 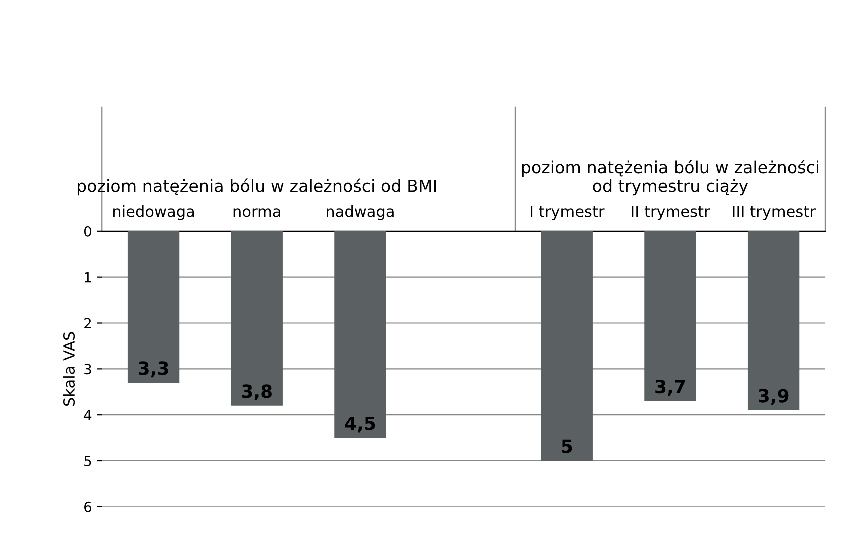 I want to click on x-tick-label: nadwaga, so click(x=360, y=213).